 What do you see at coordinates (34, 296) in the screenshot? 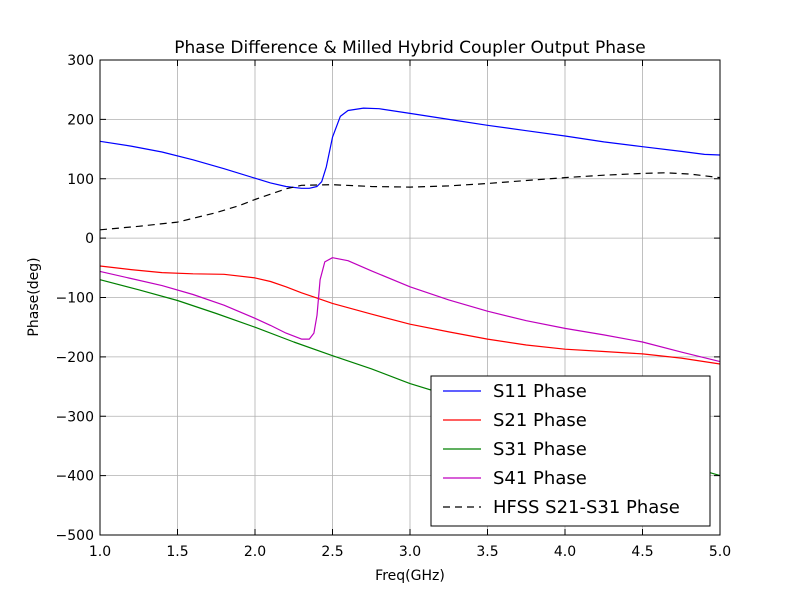
I see `y-axis-label: Phase(deg)` at bounding box center [34, 296].